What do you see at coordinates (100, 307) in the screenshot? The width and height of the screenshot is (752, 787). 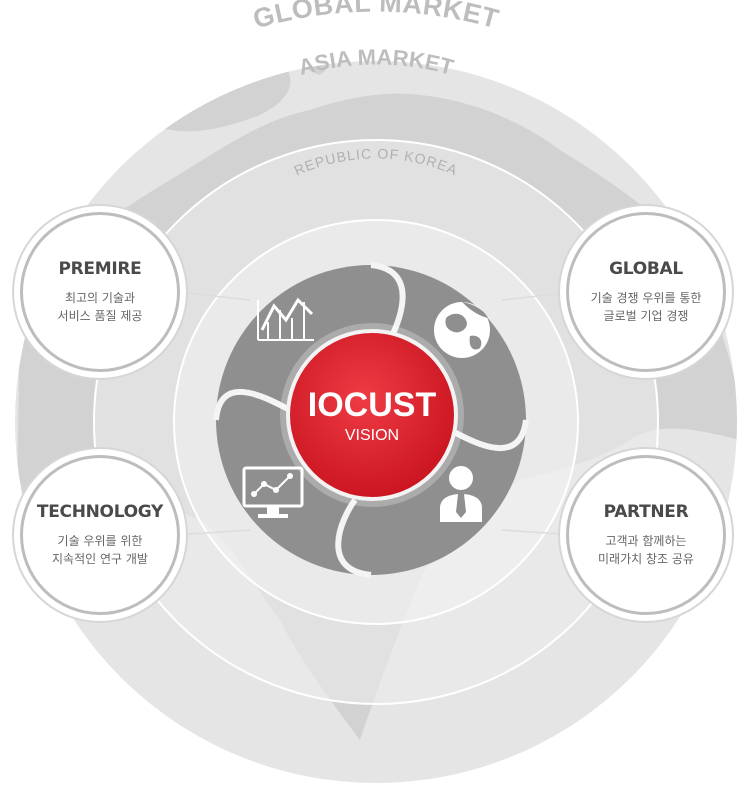 I see `node-description: 최고의 기술과 서비스 품질 제공` at bounding box center [100, 307].